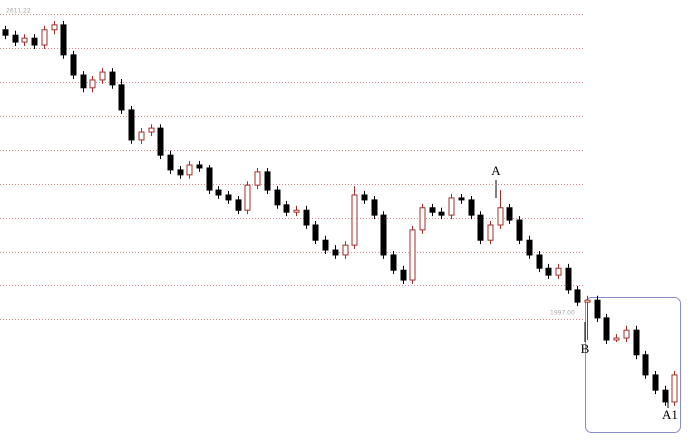  Describe the element at coordinates (633, 365) in the screenshot. I see `highlight-box` at that location.